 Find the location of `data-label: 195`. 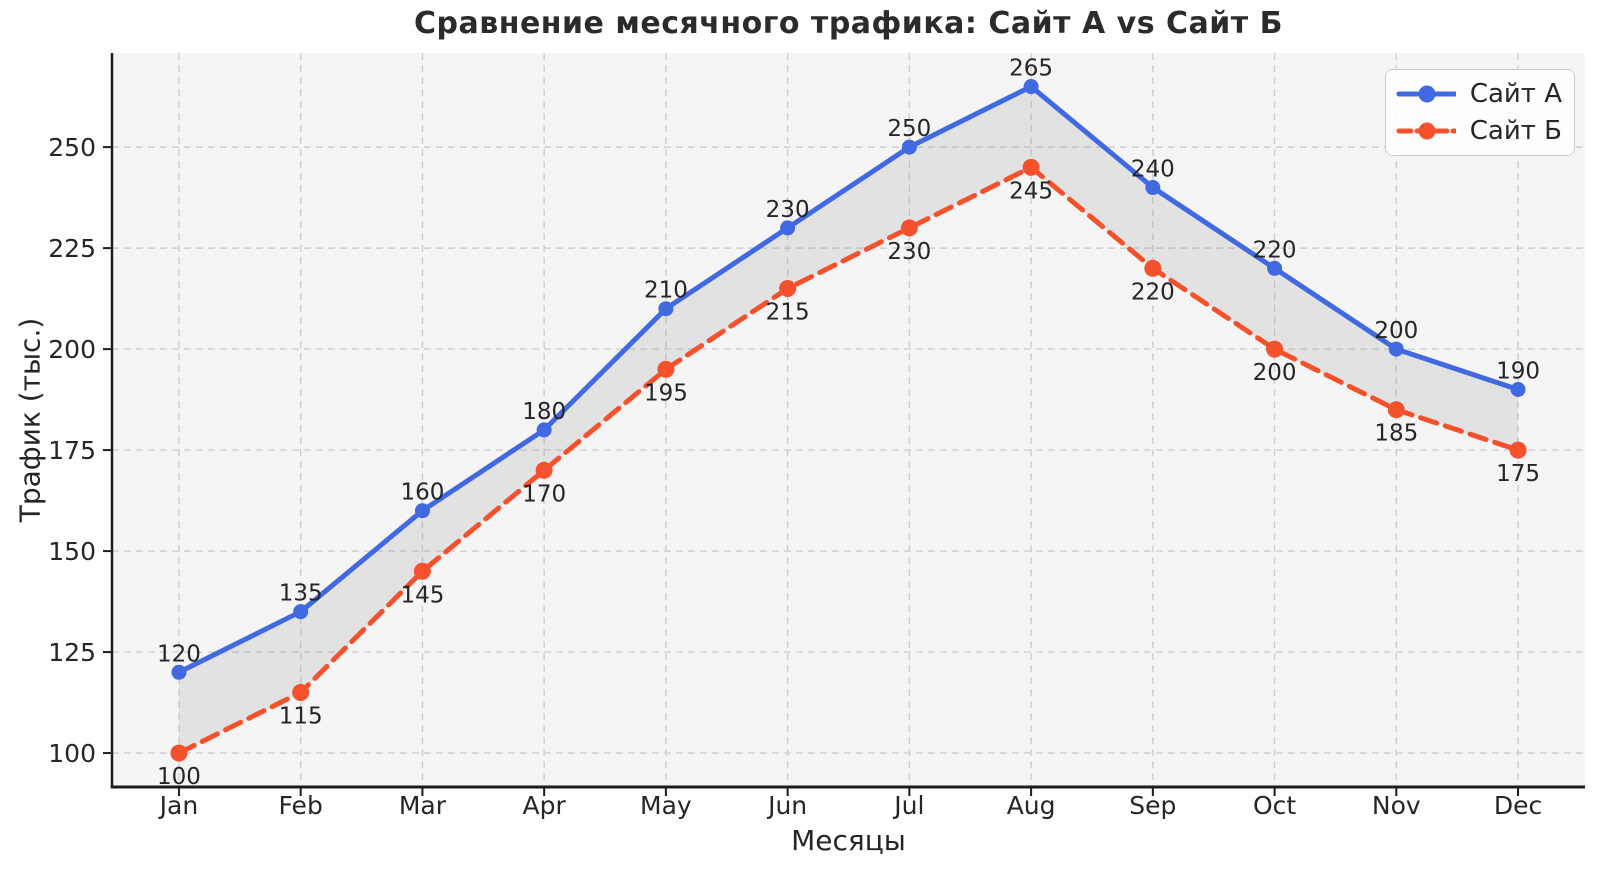

data-label: 195 is located at coordinates (666, 393).